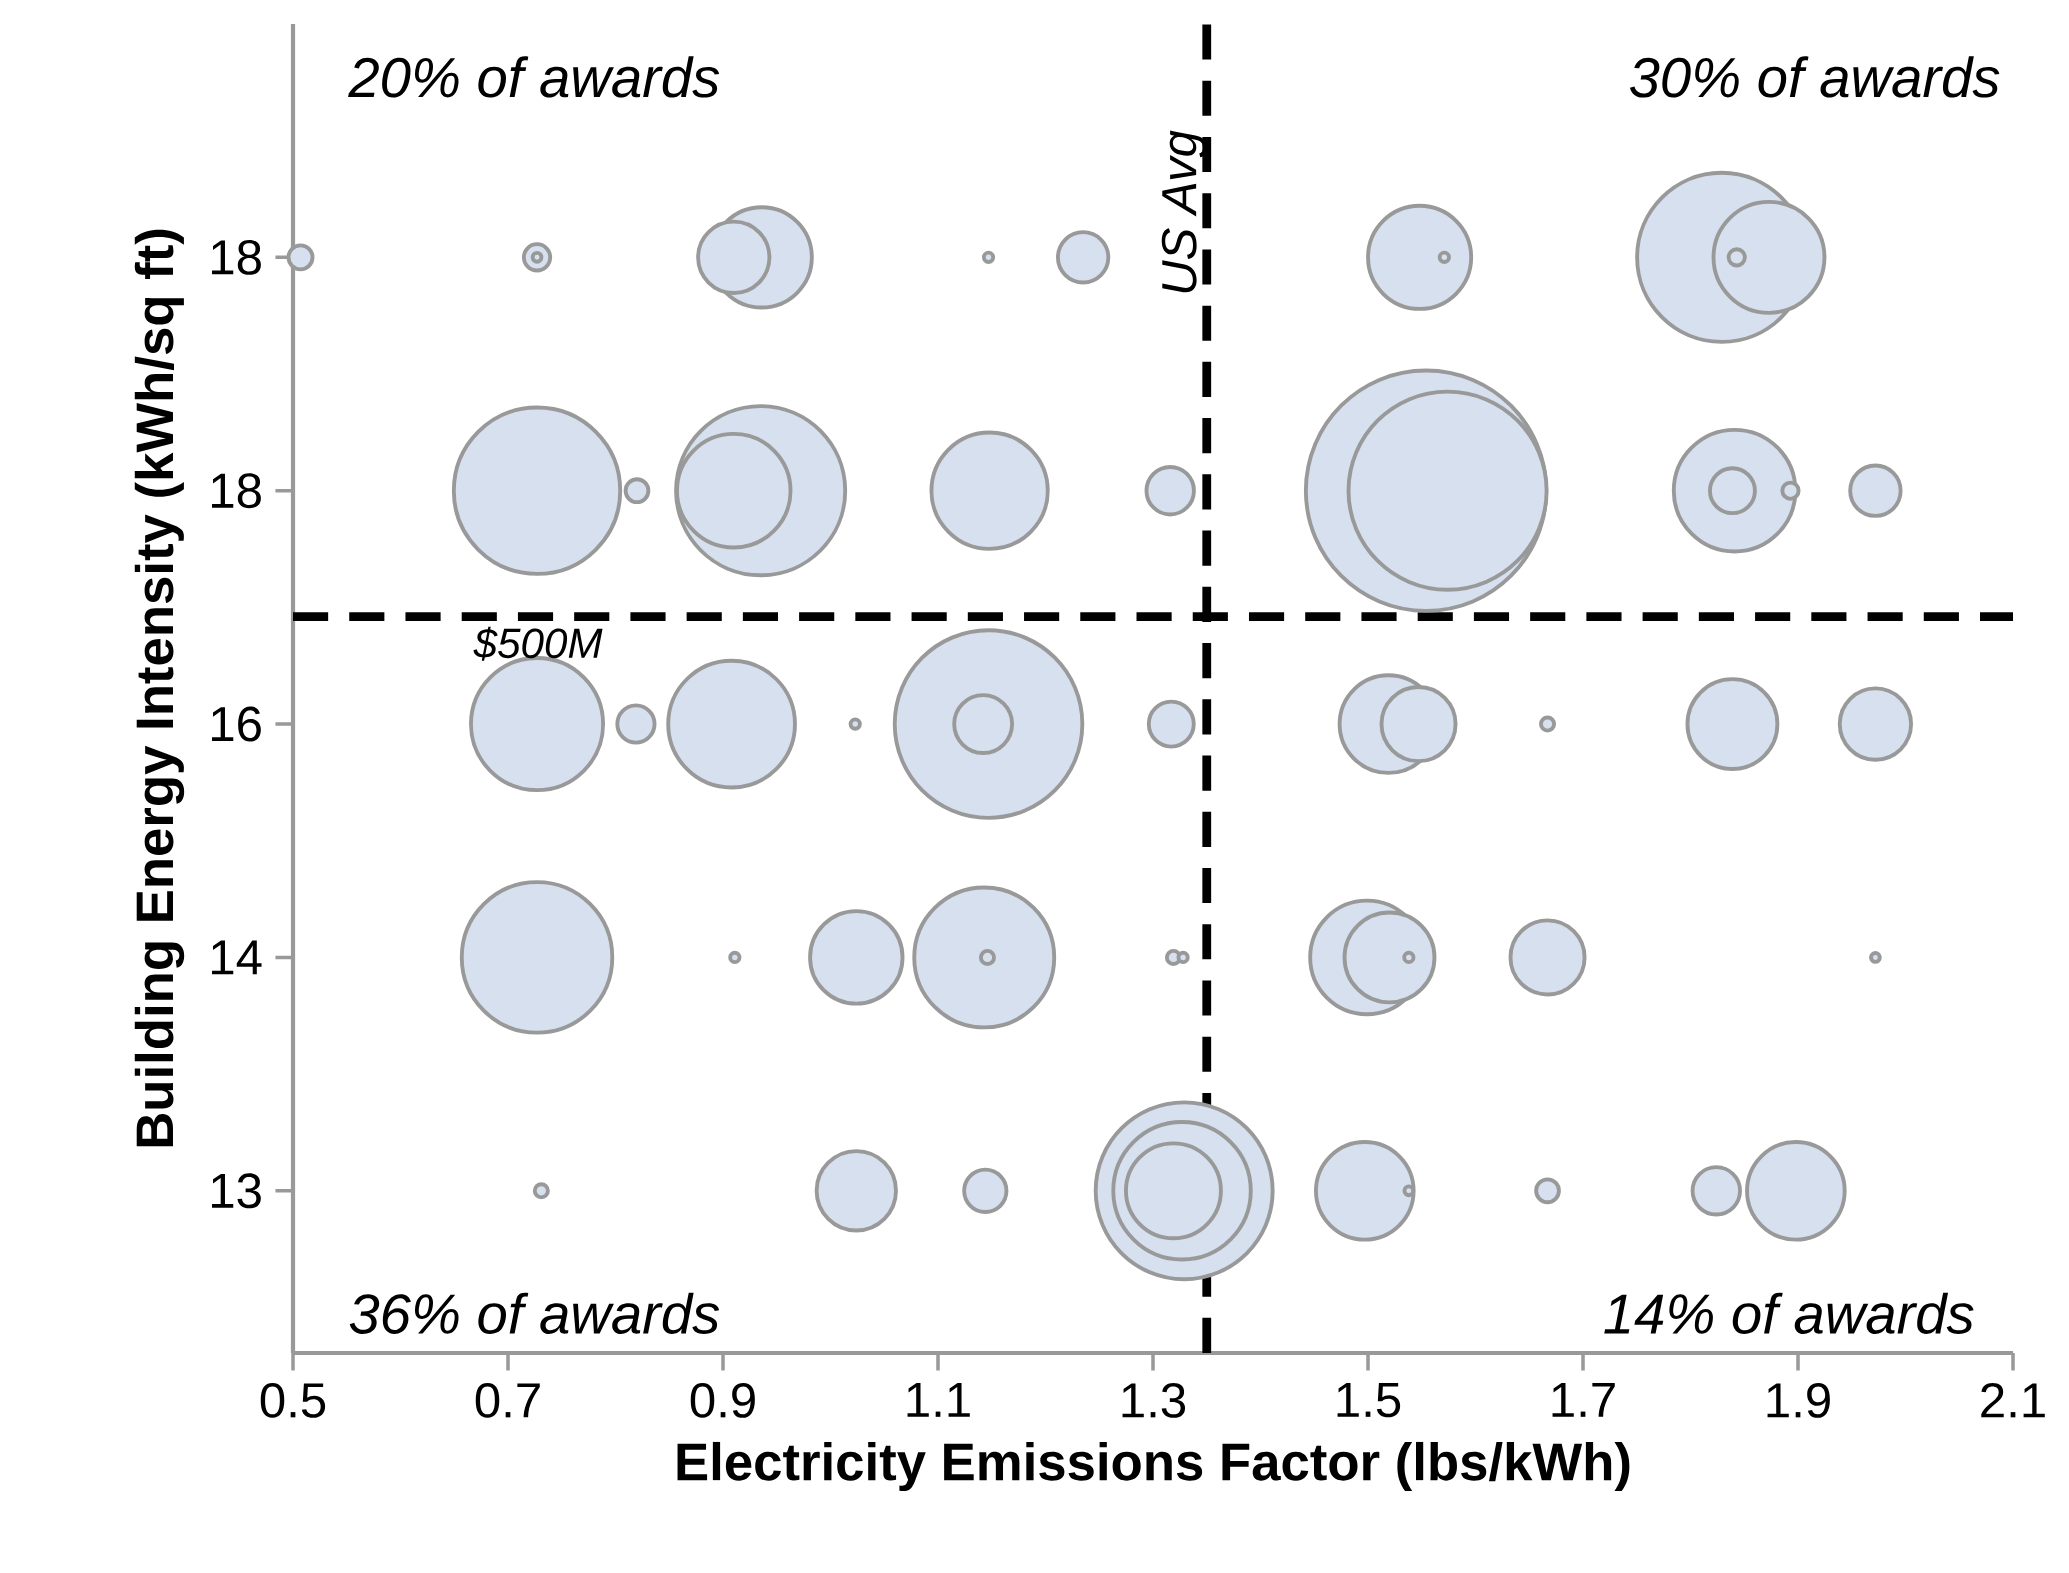 The image size is (2069, 1573). I want to click on x-tick-label: 2.1, so click(2013, 1400).